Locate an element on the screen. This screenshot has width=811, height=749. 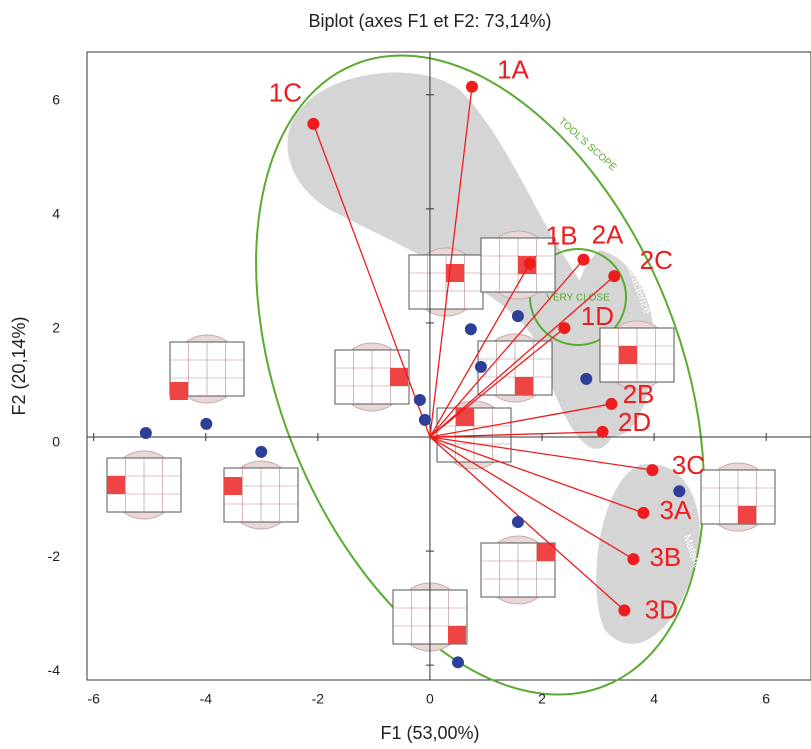
y-axis-label: F2 (20,14%) is located at coordinates (19, 365).